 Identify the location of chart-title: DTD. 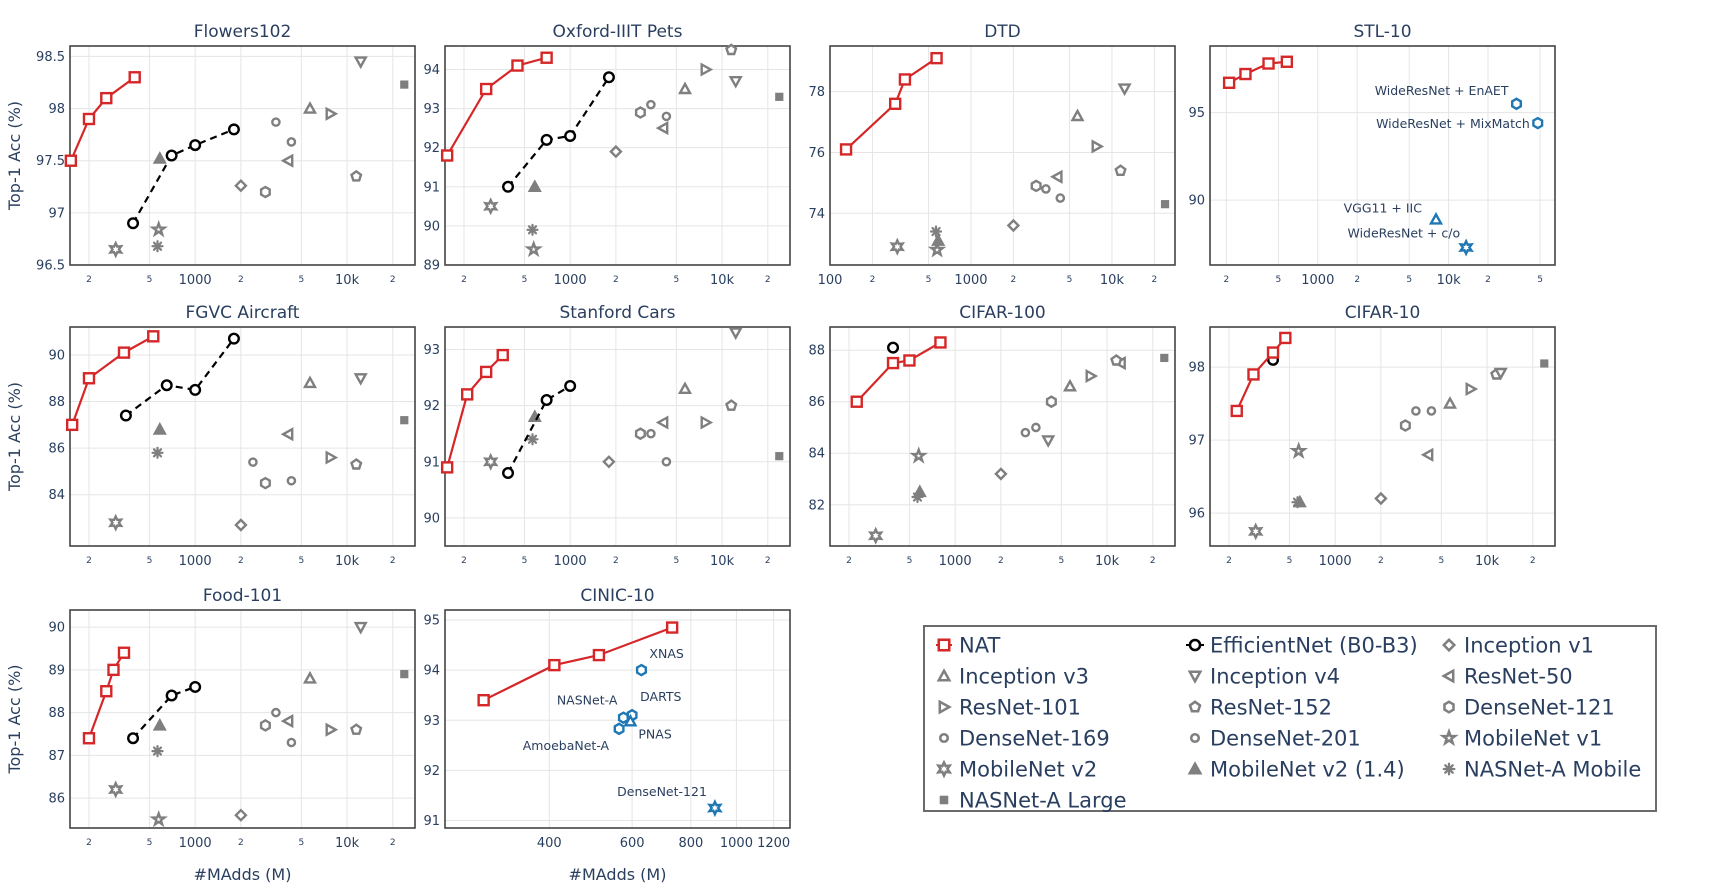
(1002, 32).